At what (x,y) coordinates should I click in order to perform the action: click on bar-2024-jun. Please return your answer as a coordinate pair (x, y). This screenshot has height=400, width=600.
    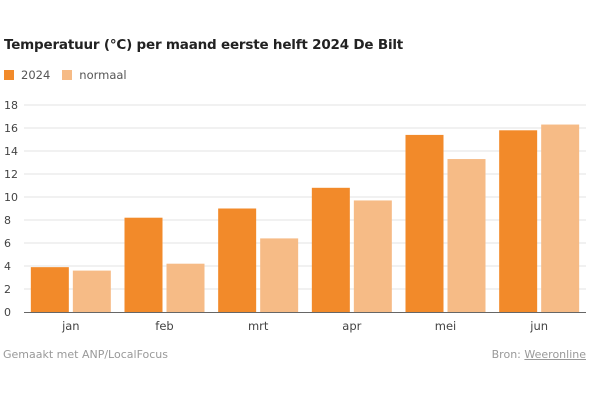
    Looking at the image, I should click on (518, 221).